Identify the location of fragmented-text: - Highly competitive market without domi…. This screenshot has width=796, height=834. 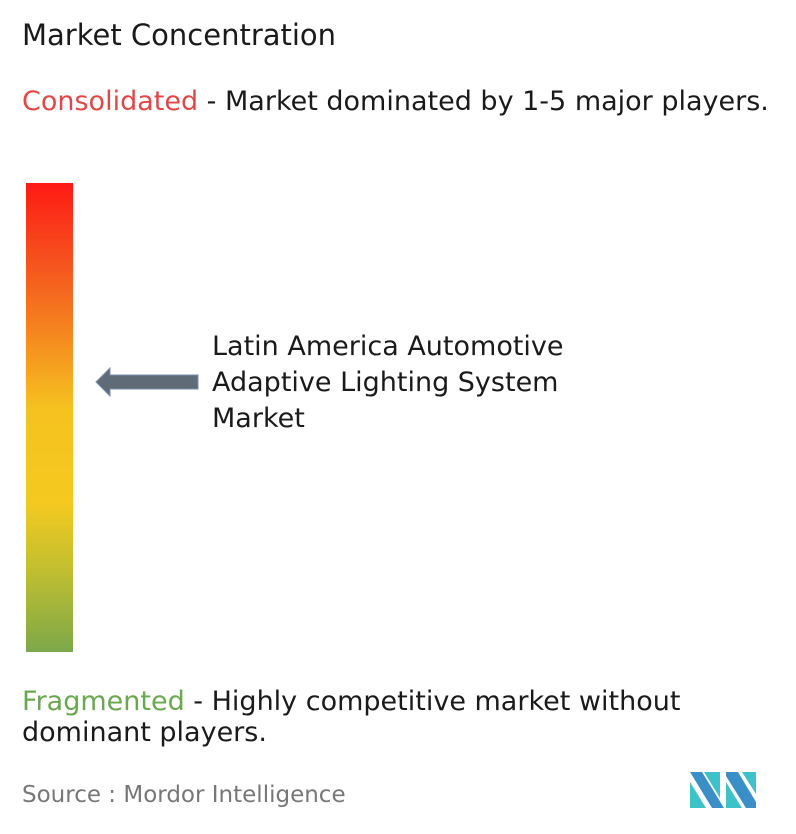
(351, 717).